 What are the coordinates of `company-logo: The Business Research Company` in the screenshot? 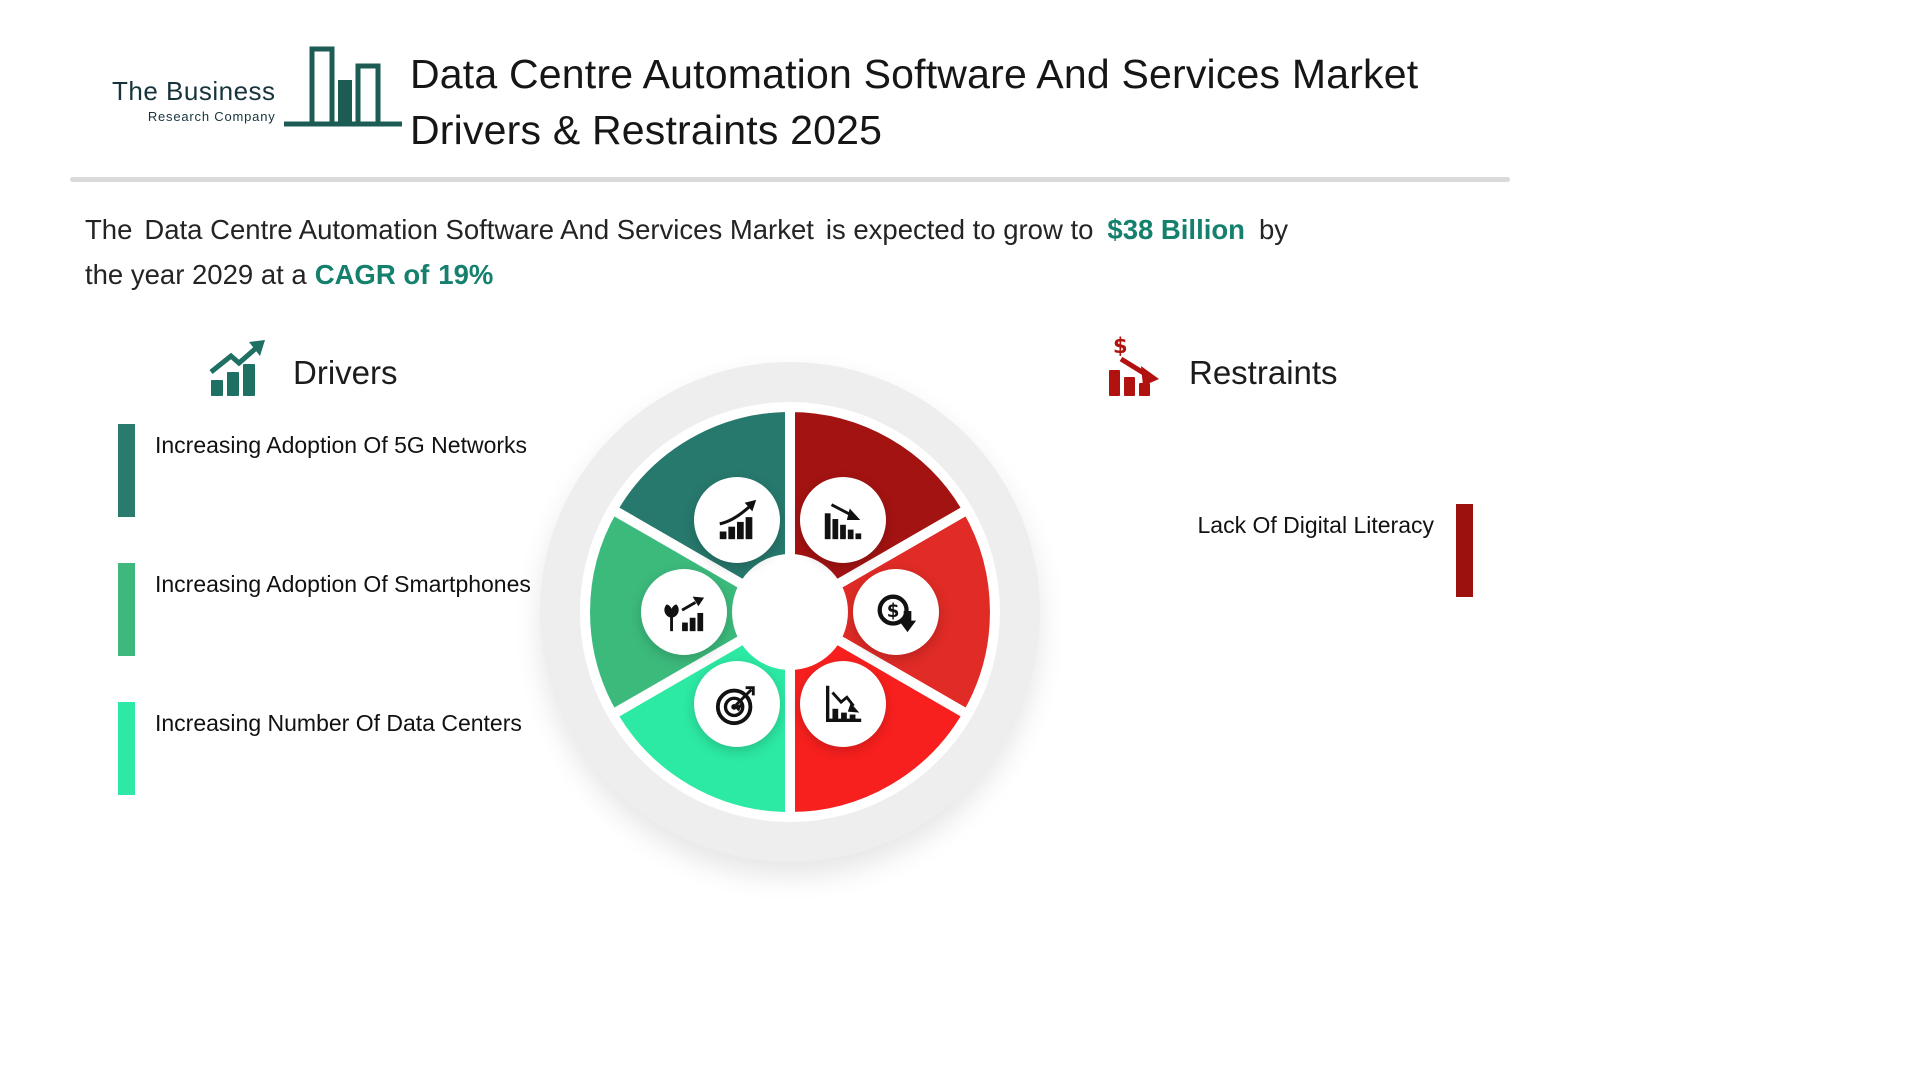 It's located at (257, 88).